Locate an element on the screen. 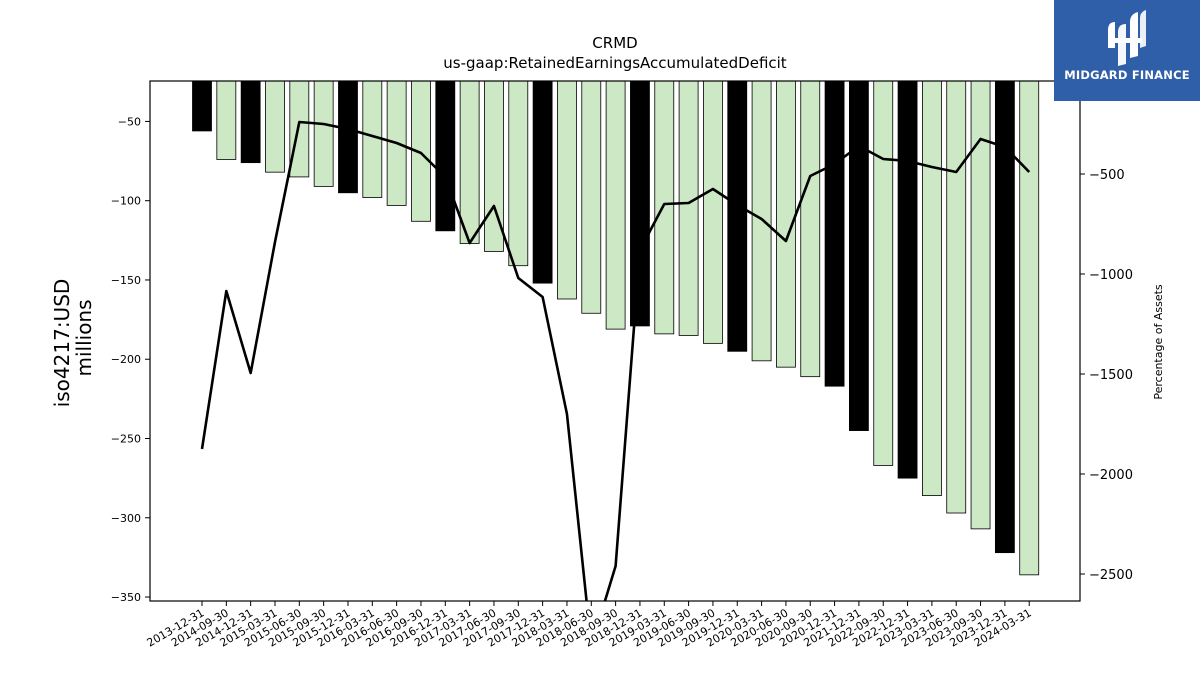 This screenshot has width=1200, height=675. left-axis-label-line1: iso4217:USD is located at coordinates (62, 343).